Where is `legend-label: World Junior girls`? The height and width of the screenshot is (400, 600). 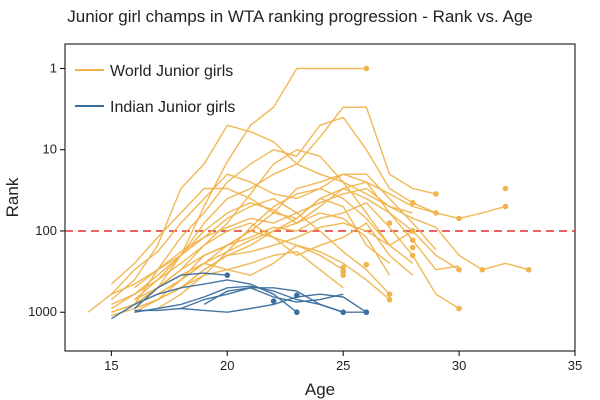 legend-label: World Junior girls is located at coordinates (171, 71).